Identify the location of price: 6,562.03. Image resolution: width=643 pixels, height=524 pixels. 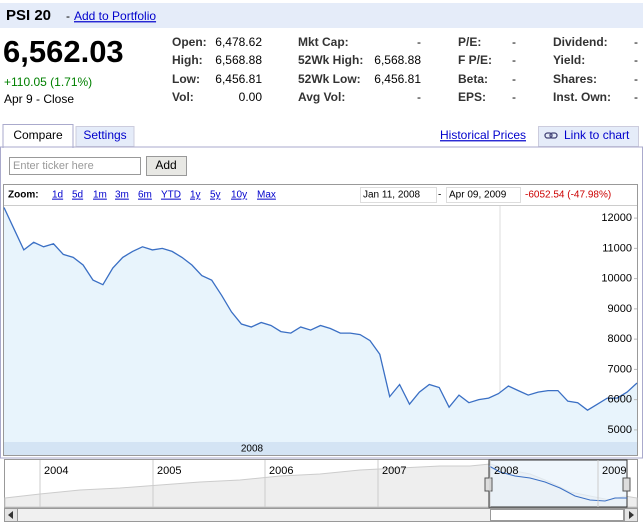
(63, 51).